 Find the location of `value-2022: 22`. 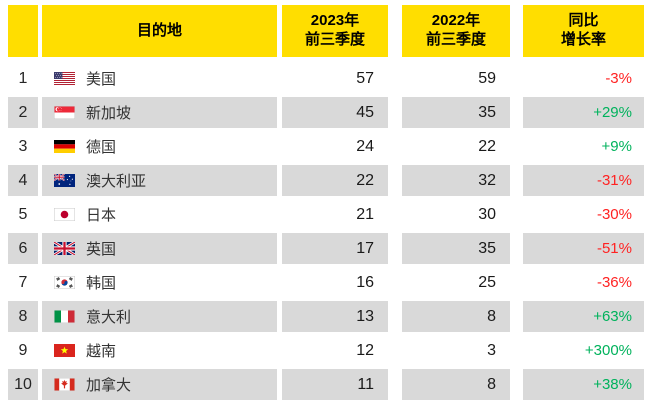

value-2022: 22 is located at coordinates (487, 146).